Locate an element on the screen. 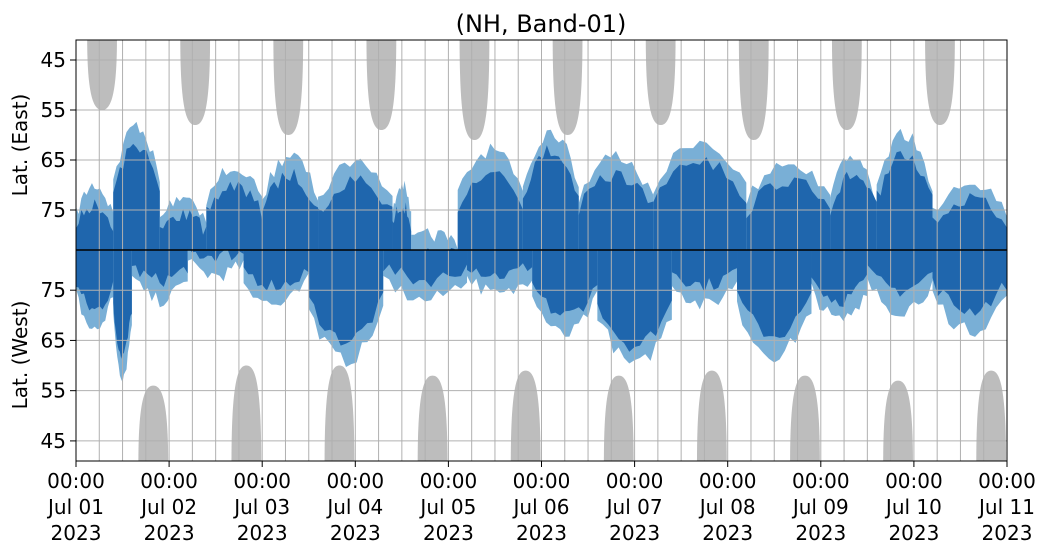 This screenshot has width=1049, height=556. y-axis-label-east: Lat. (East) is located at coordinates (20, 145).